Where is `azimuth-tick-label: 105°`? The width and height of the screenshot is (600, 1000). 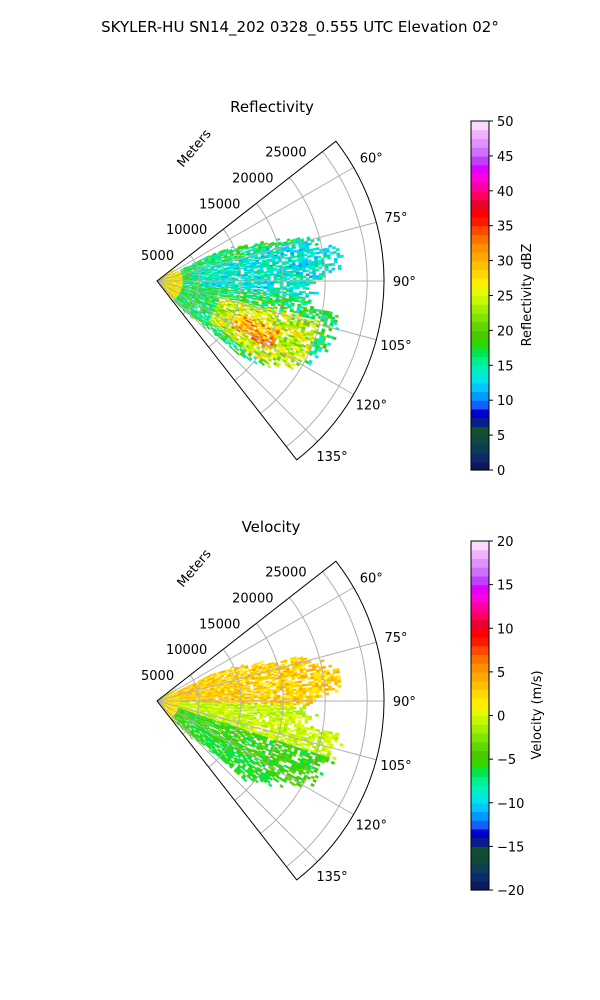 azimuth-tick-label: 105° is located at coordinates (395, 346).